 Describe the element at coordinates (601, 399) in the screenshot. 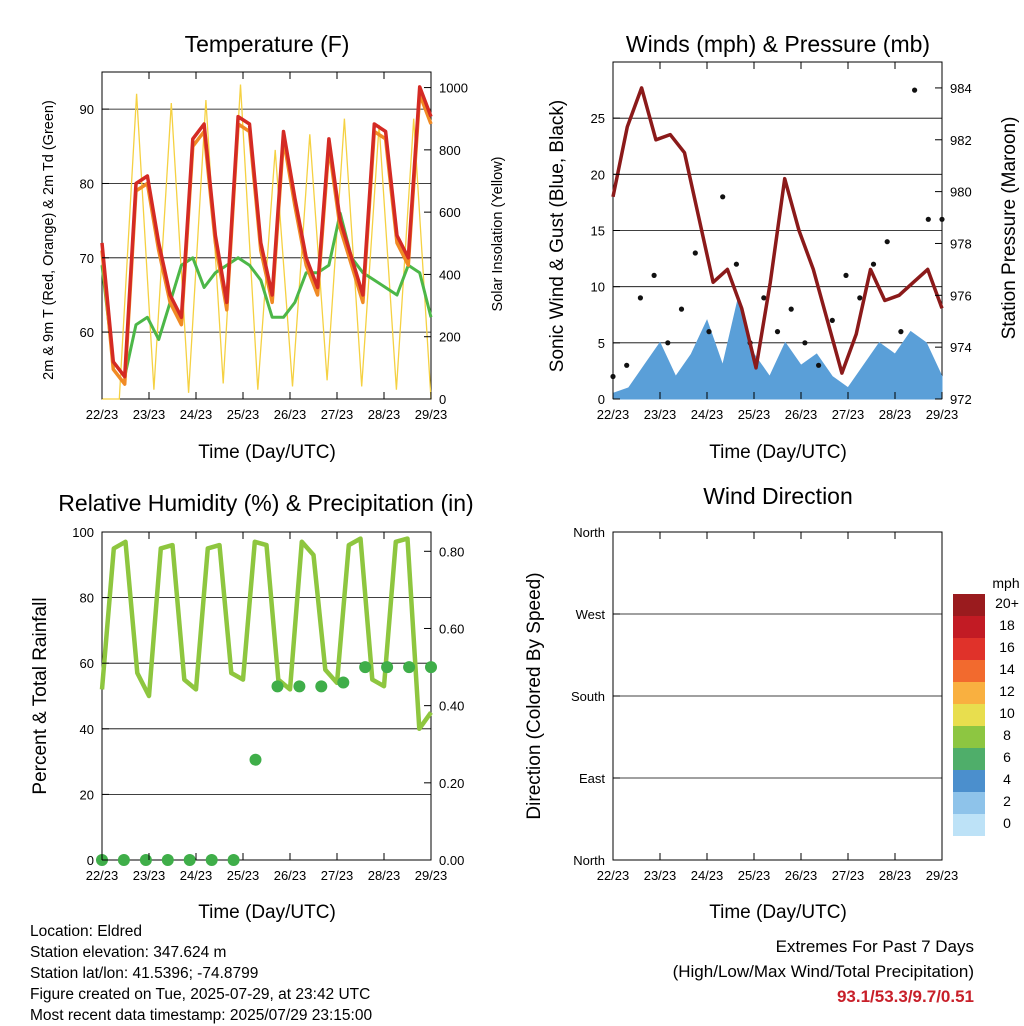

I see `y-tick-label: 0` at that location.